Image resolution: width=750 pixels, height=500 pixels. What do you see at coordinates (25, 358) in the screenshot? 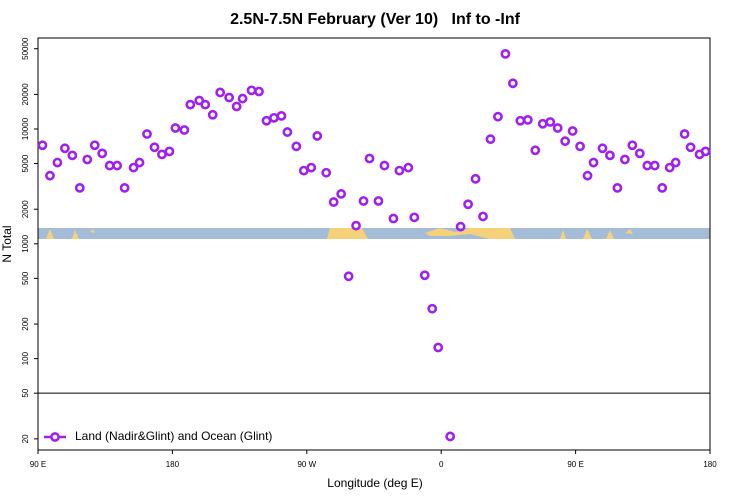
I see `y-tick-label: 100` at bounding box center [25, 358].